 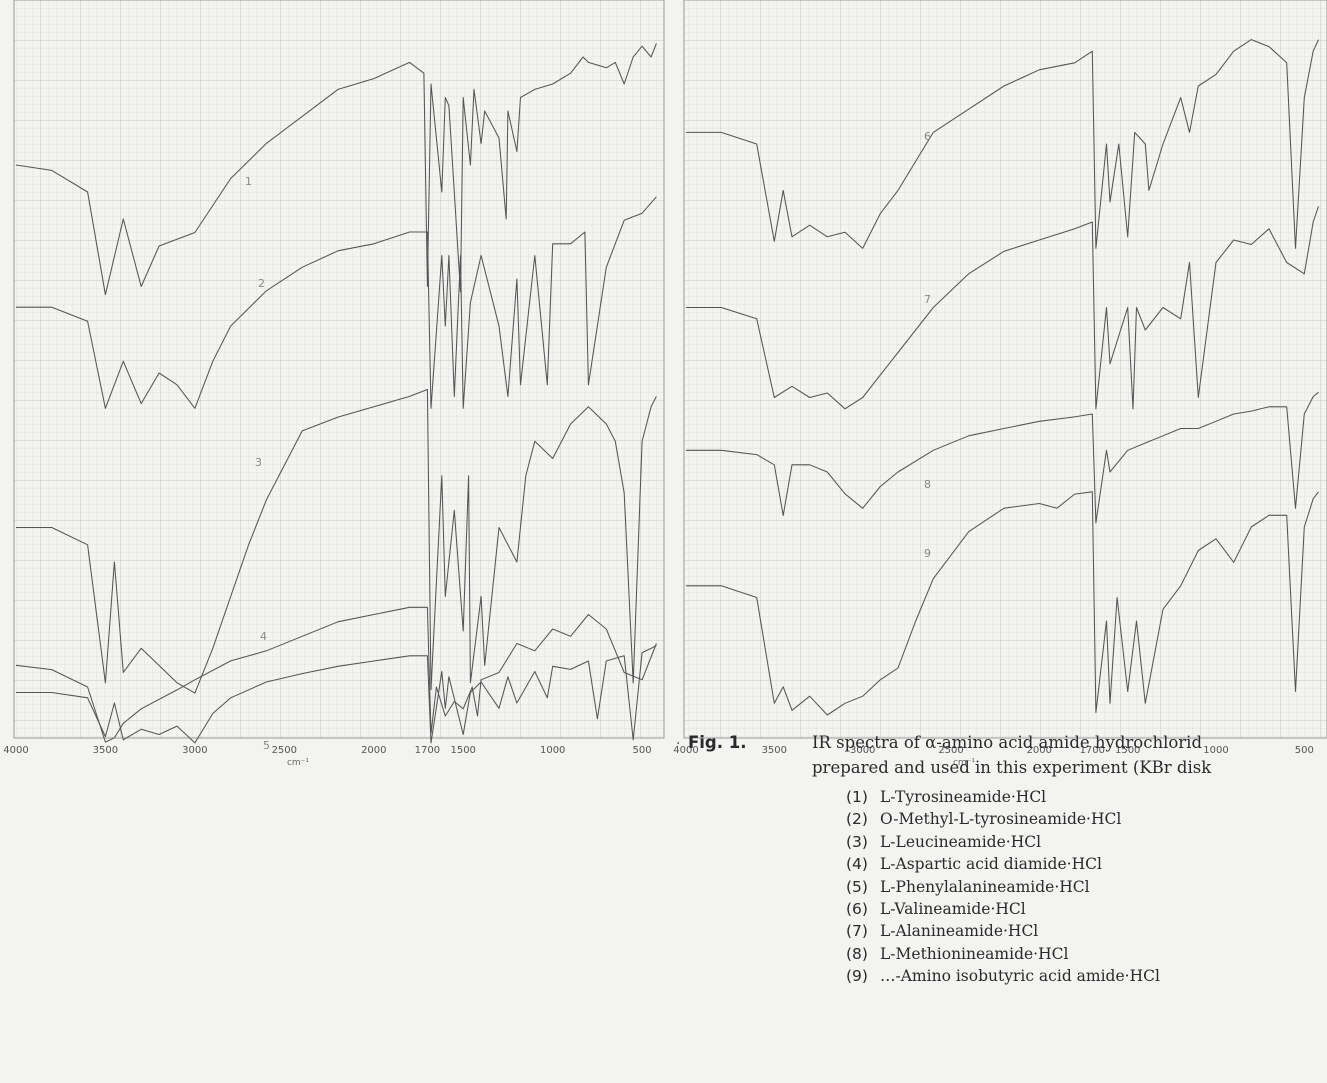 I want to click on compound-item: (2) O-Methyl-L-tyrosineamide·HCl, so click(x=1086, y=819).